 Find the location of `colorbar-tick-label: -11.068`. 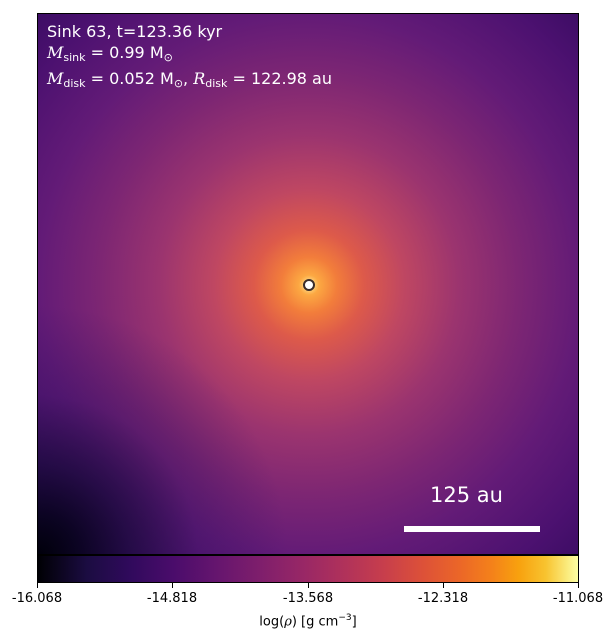

colorbar-tick-label: -11.068 is located at coordinates (578, 598).